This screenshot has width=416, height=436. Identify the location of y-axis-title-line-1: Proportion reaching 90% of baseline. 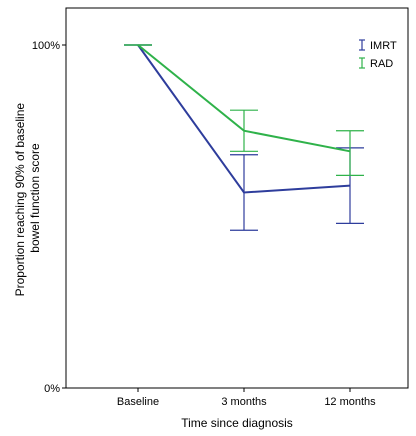
(20, 200).